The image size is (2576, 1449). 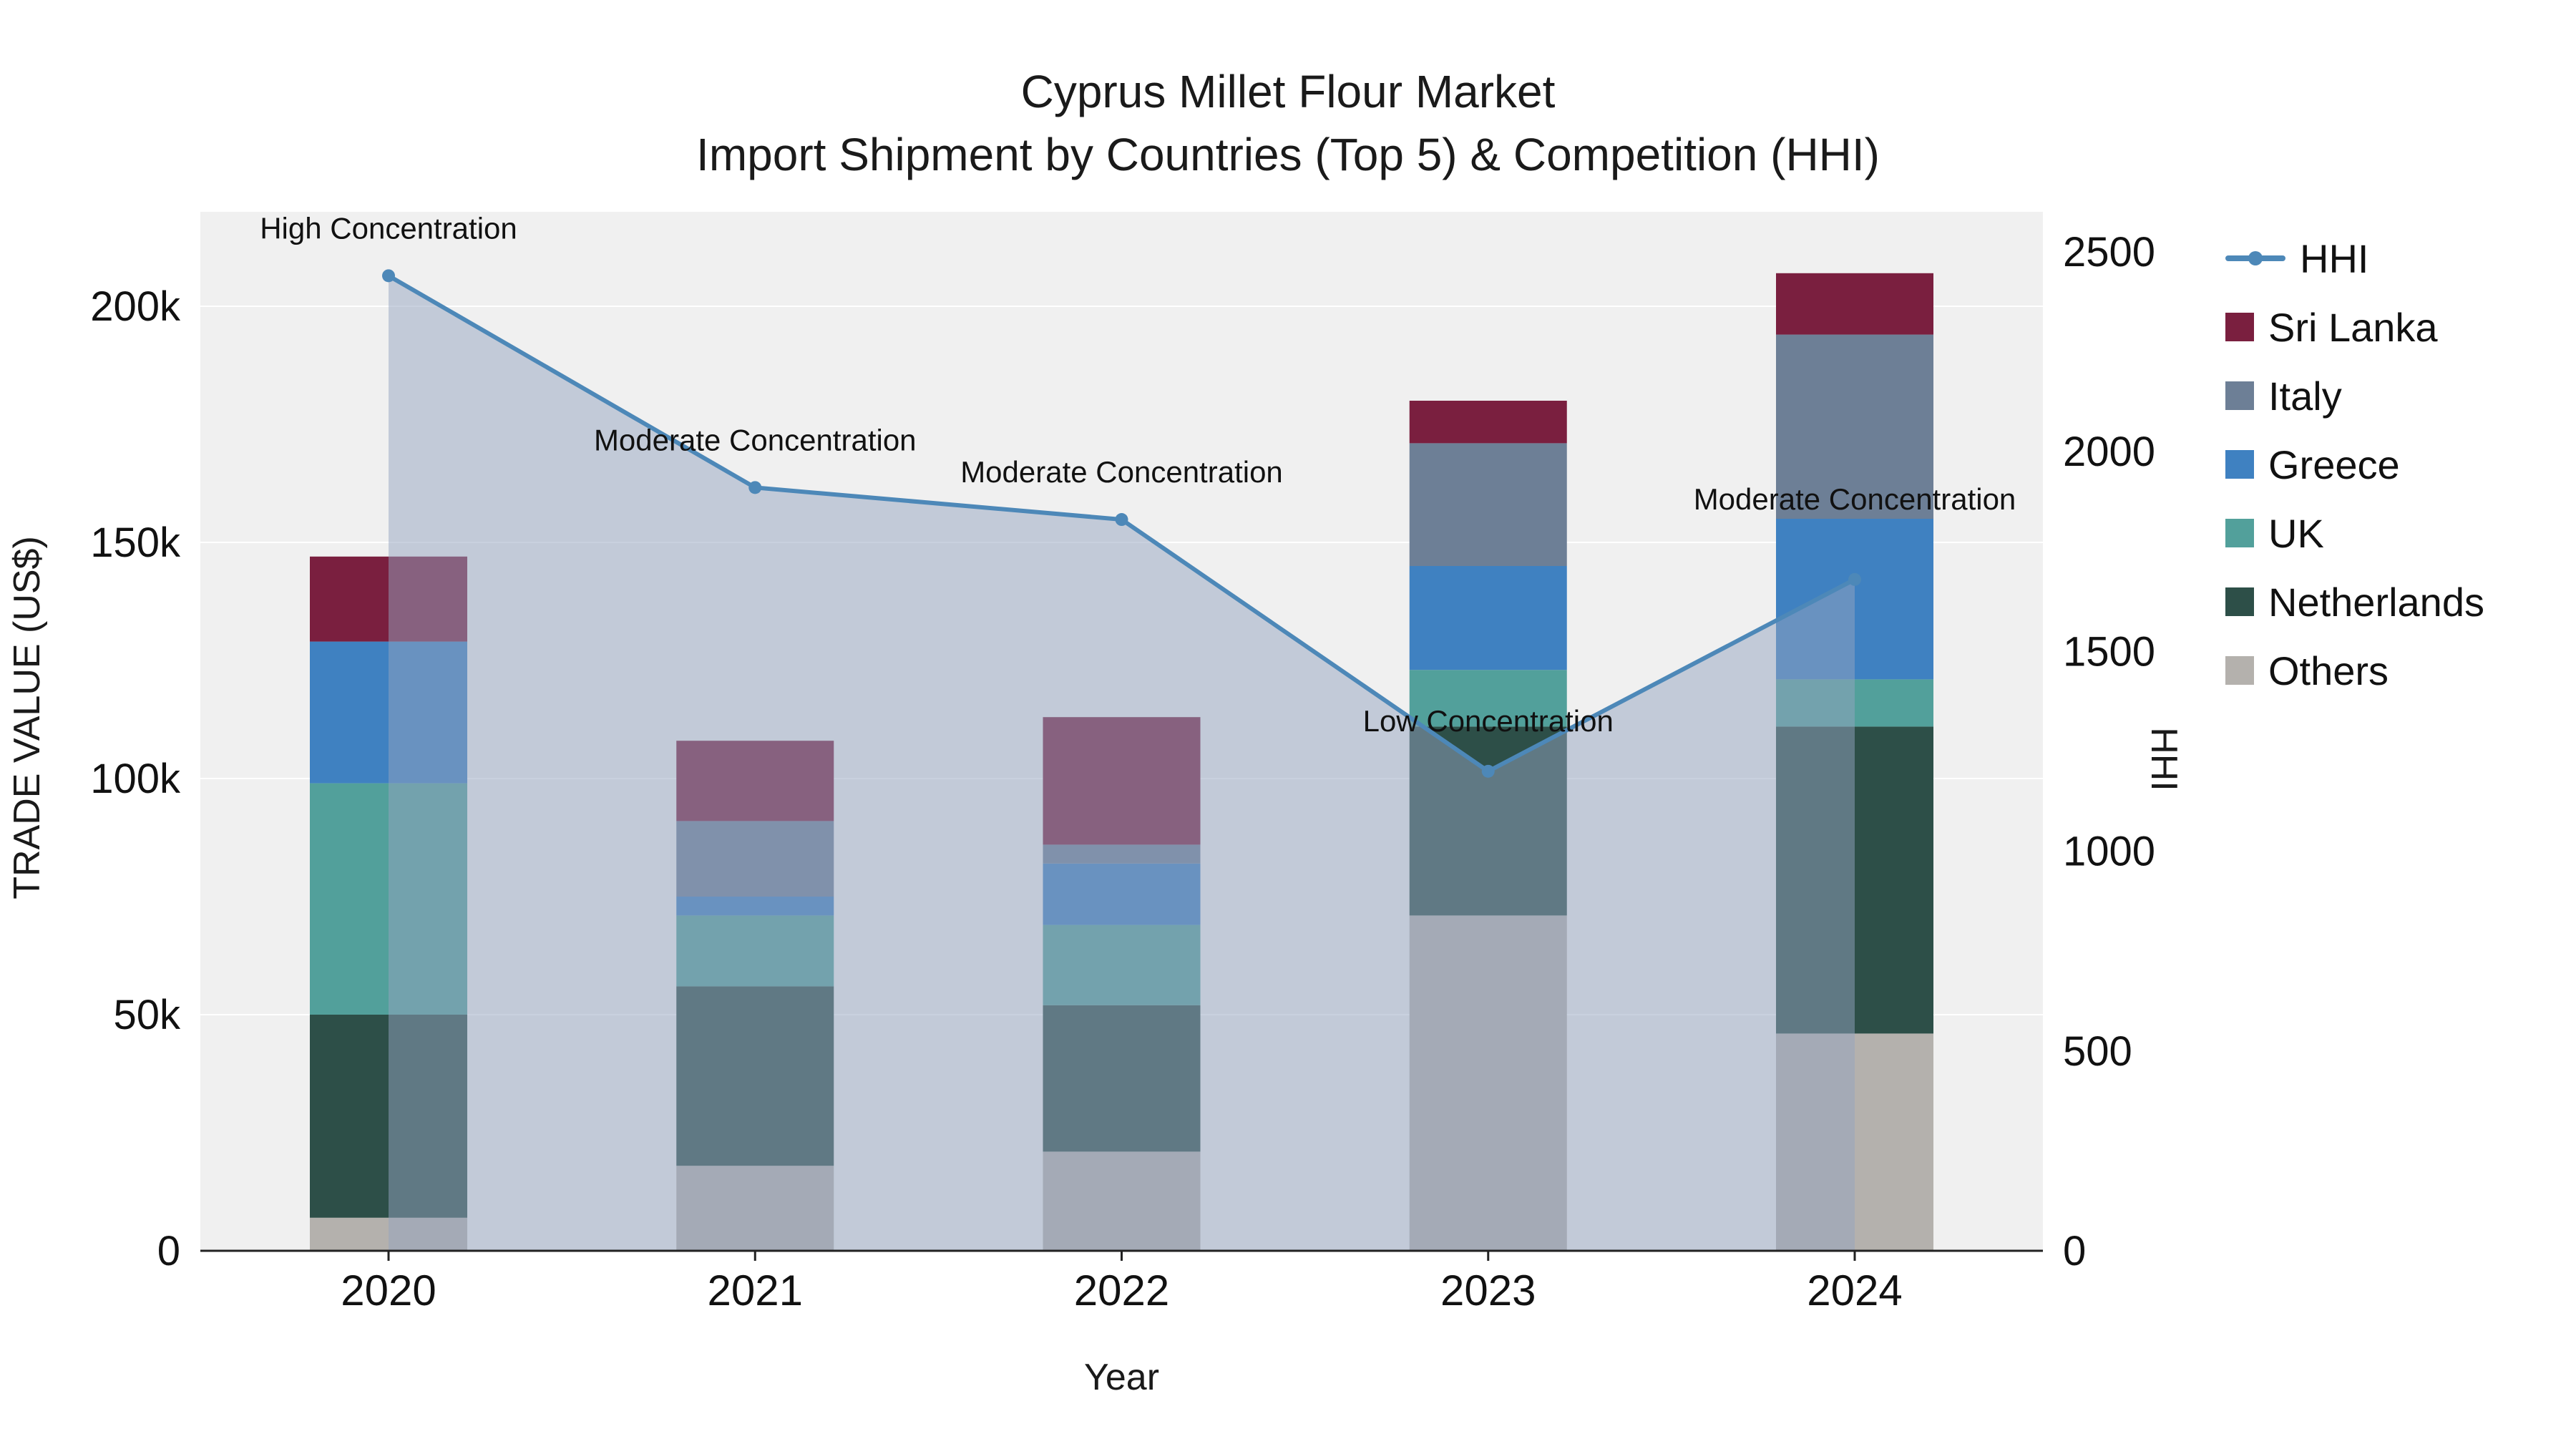 I want to click on legend-label: HHI, so click(x=2334, y=258).